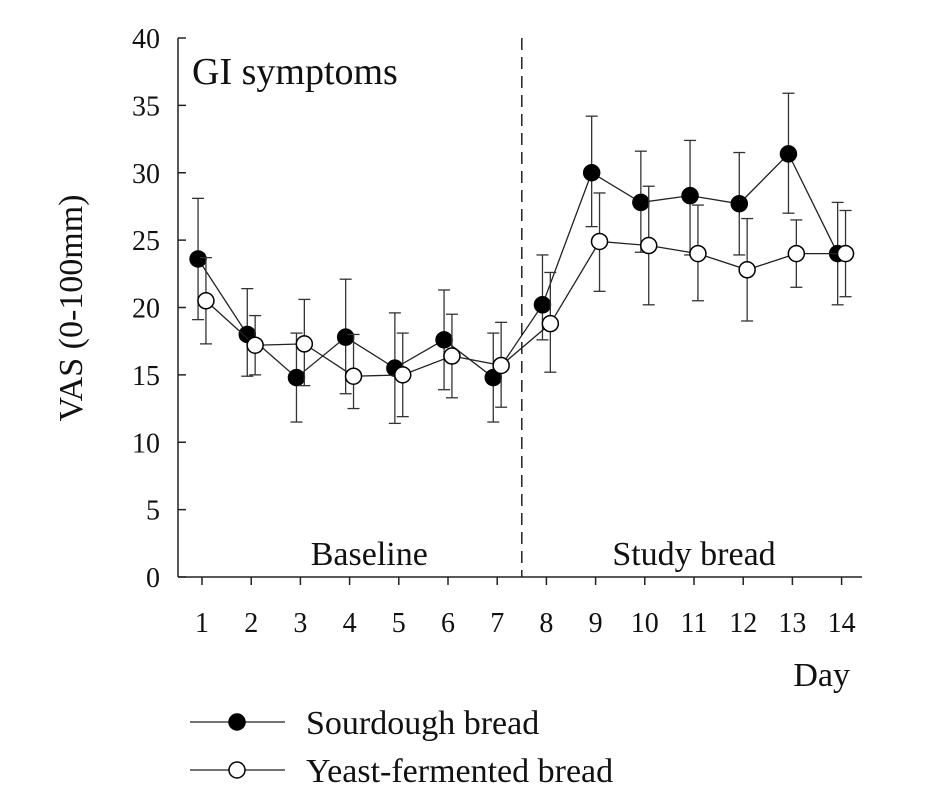  Describe the element at coordinates (146, 309) in the screenshot. I see `y-tick-label: 20` at that location.